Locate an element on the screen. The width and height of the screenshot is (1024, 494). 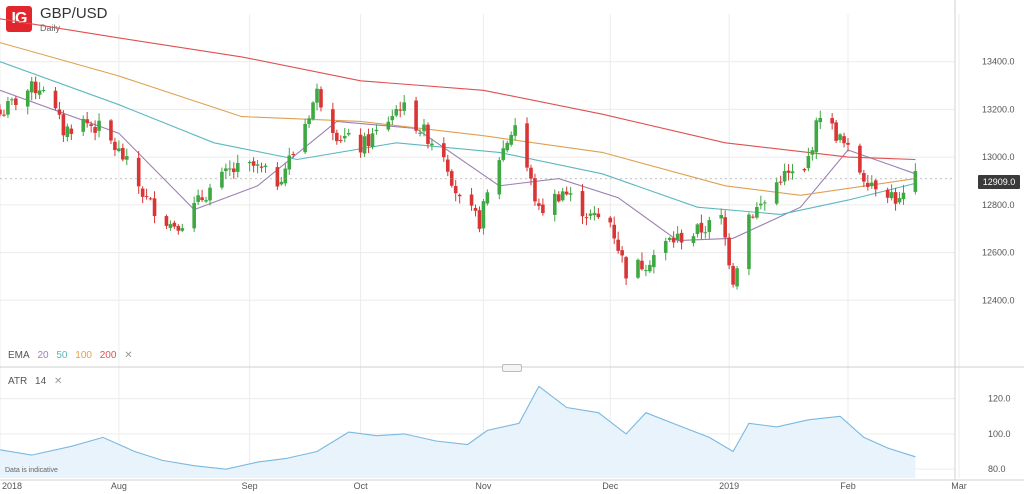
ema-close-icon: ✕ is located at coordinates (128, 355).